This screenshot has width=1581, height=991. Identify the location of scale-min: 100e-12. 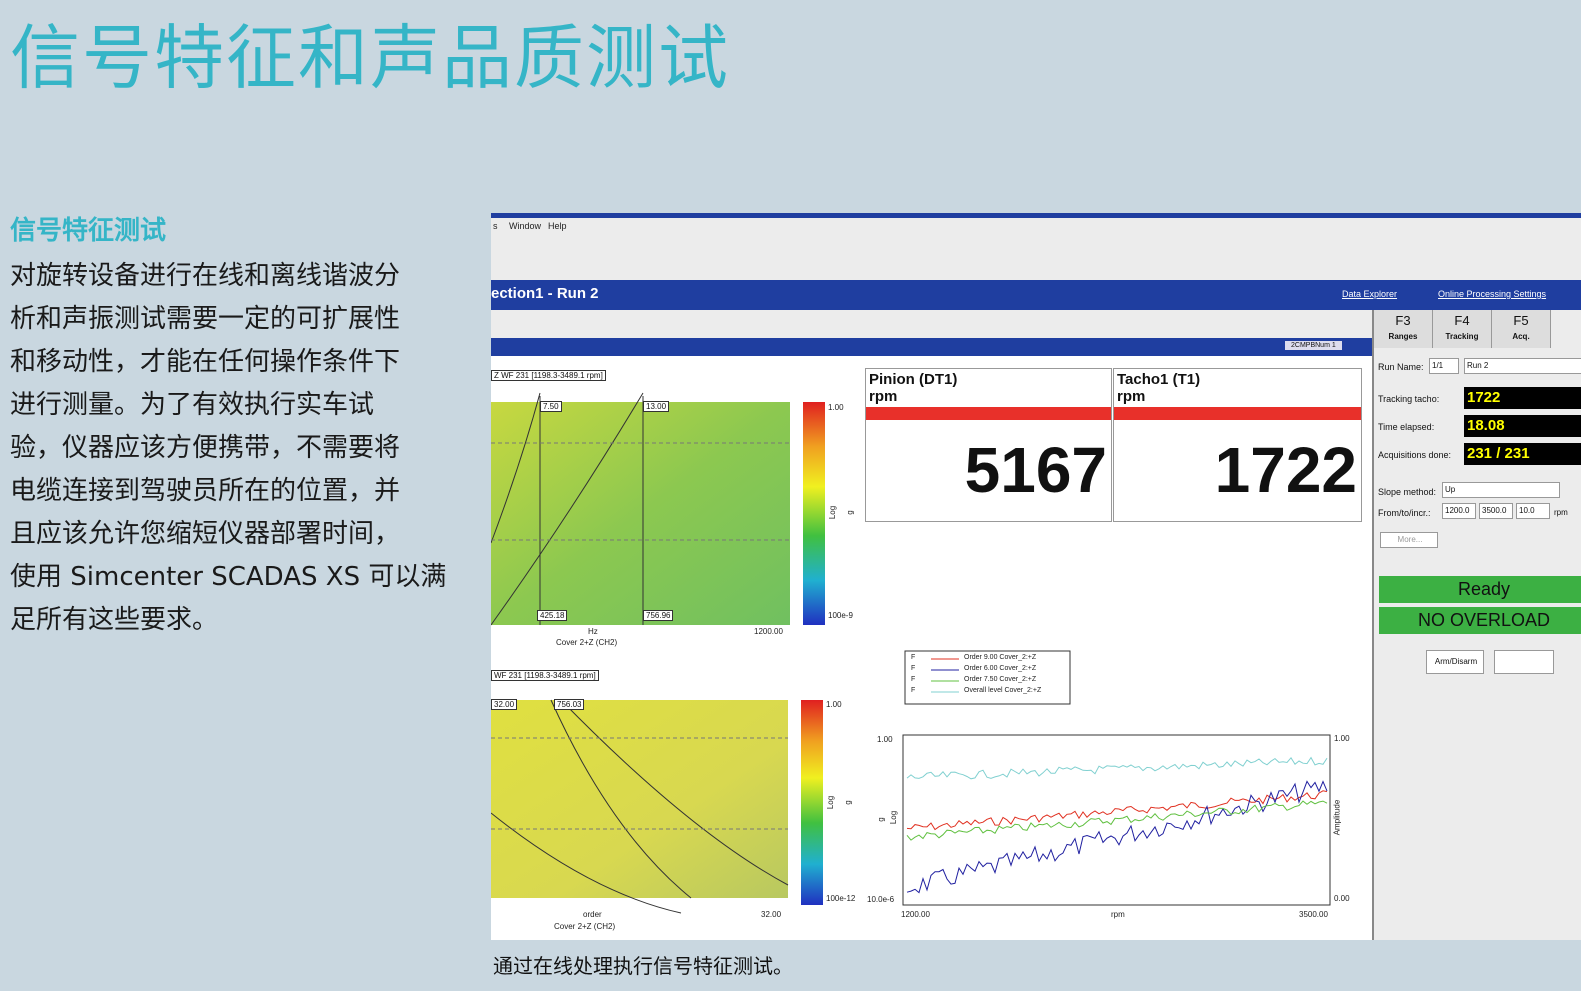
(841, 898).